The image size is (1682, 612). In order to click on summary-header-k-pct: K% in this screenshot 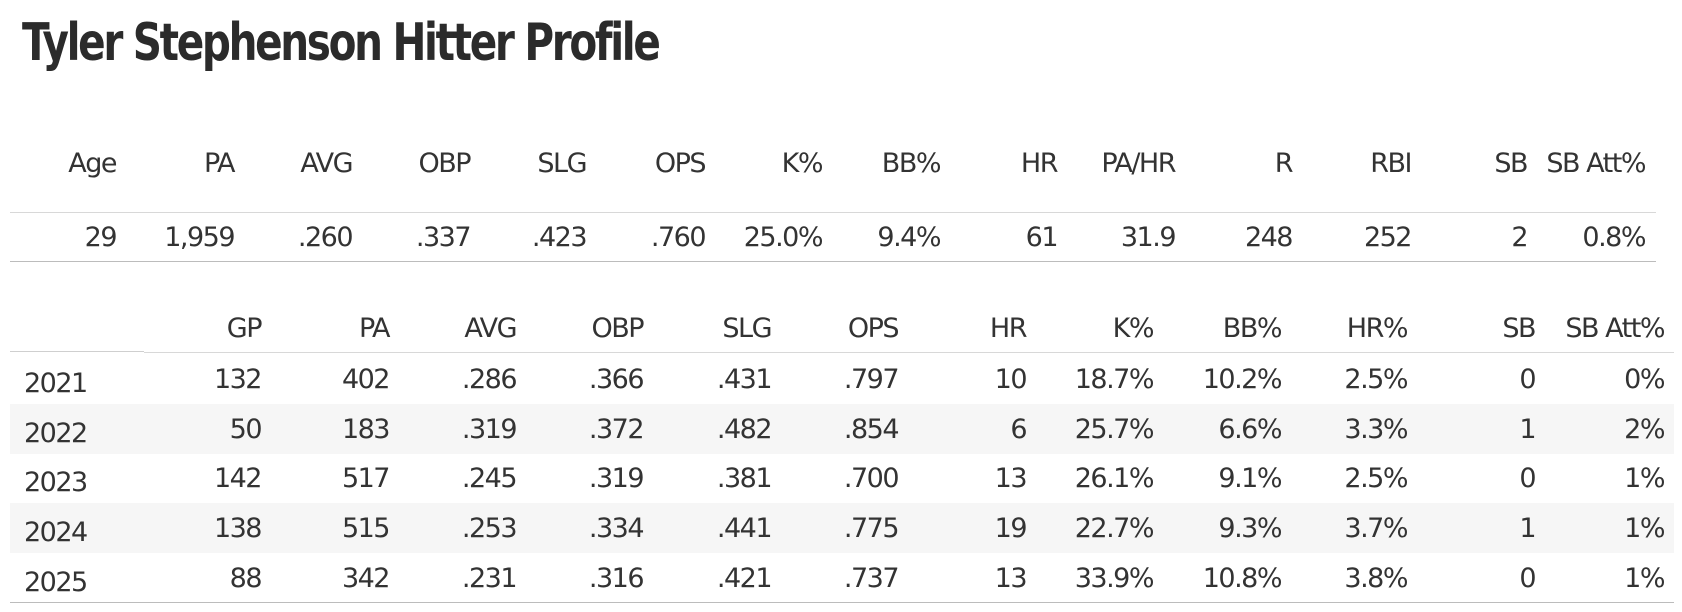, I will do `click(802, 163)`.